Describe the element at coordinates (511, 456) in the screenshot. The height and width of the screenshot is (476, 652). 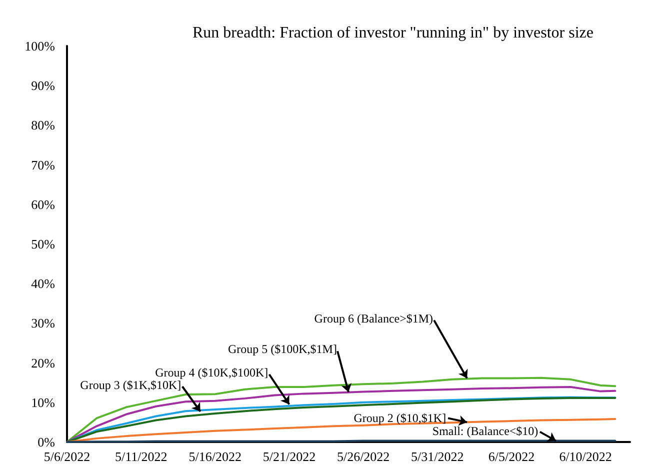
I see `x-tick-label: 6/5/2022` at that location.